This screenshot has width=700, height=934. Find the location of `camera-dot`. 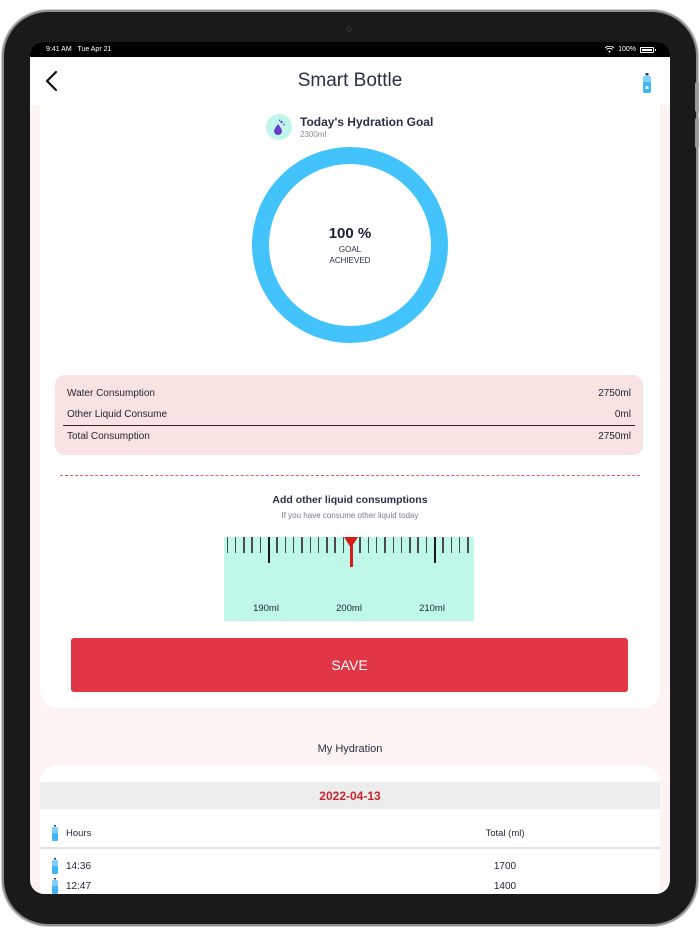

camera-dot is located at coordinates (349, 29).